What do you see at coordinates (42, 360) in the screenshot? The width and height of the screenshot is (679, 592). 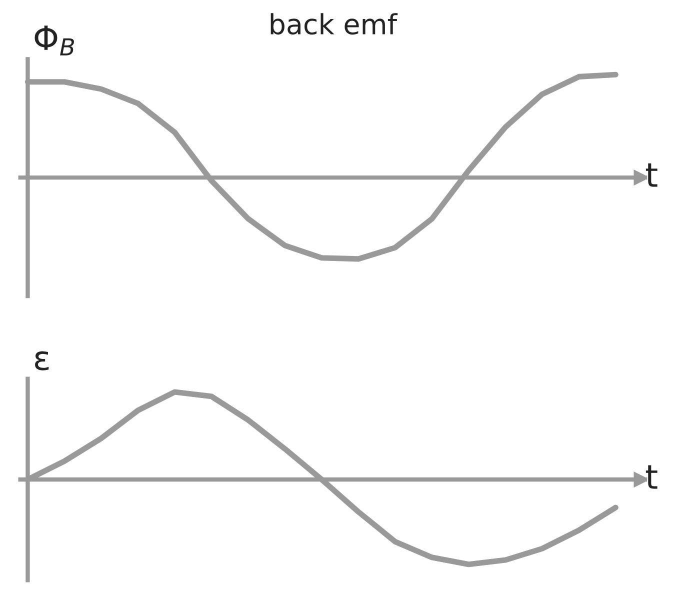 I see `y-axis-title: ε` at bounding box center [42, 360].